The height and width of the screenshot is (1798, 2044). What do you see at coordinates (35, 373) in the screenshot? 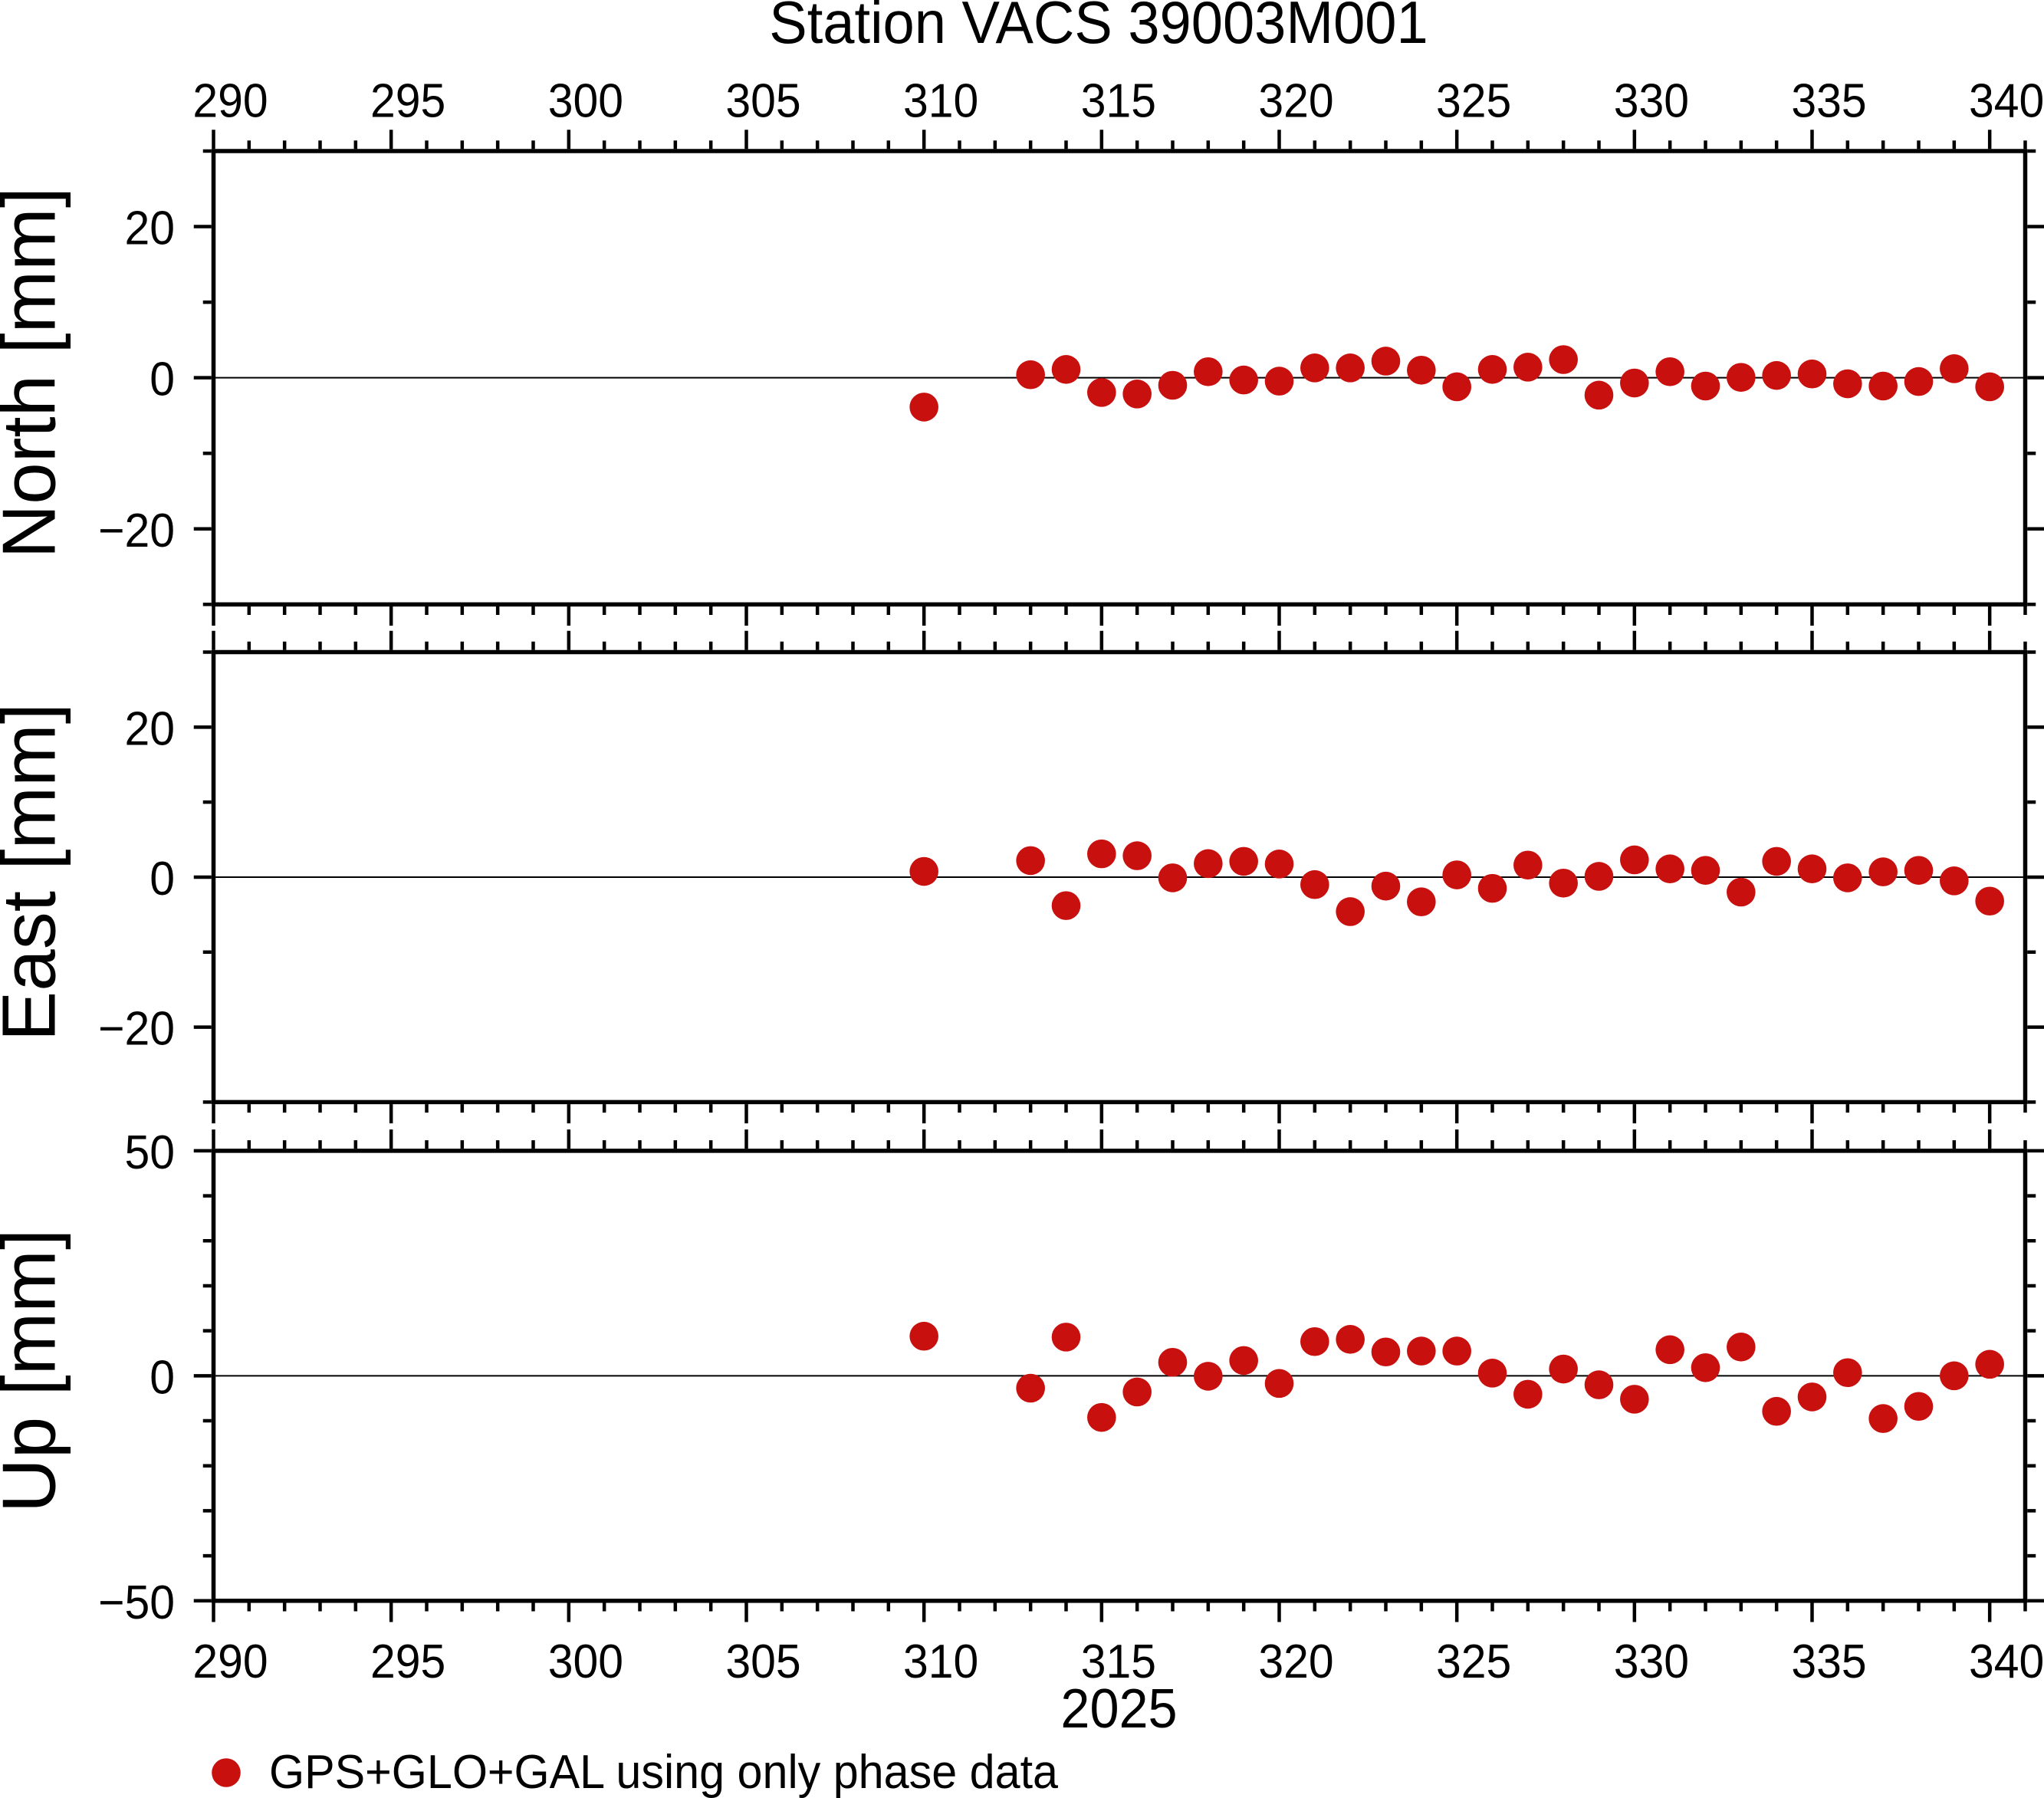
I see `svg-text: North [mm]` at bounding box center [35, 373].